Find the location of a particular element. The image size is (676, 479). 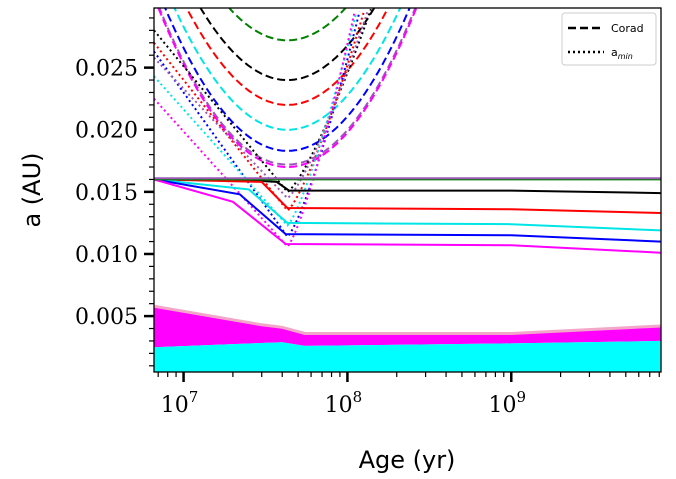

legend: Corad amin is located at coordinates (609, 39).